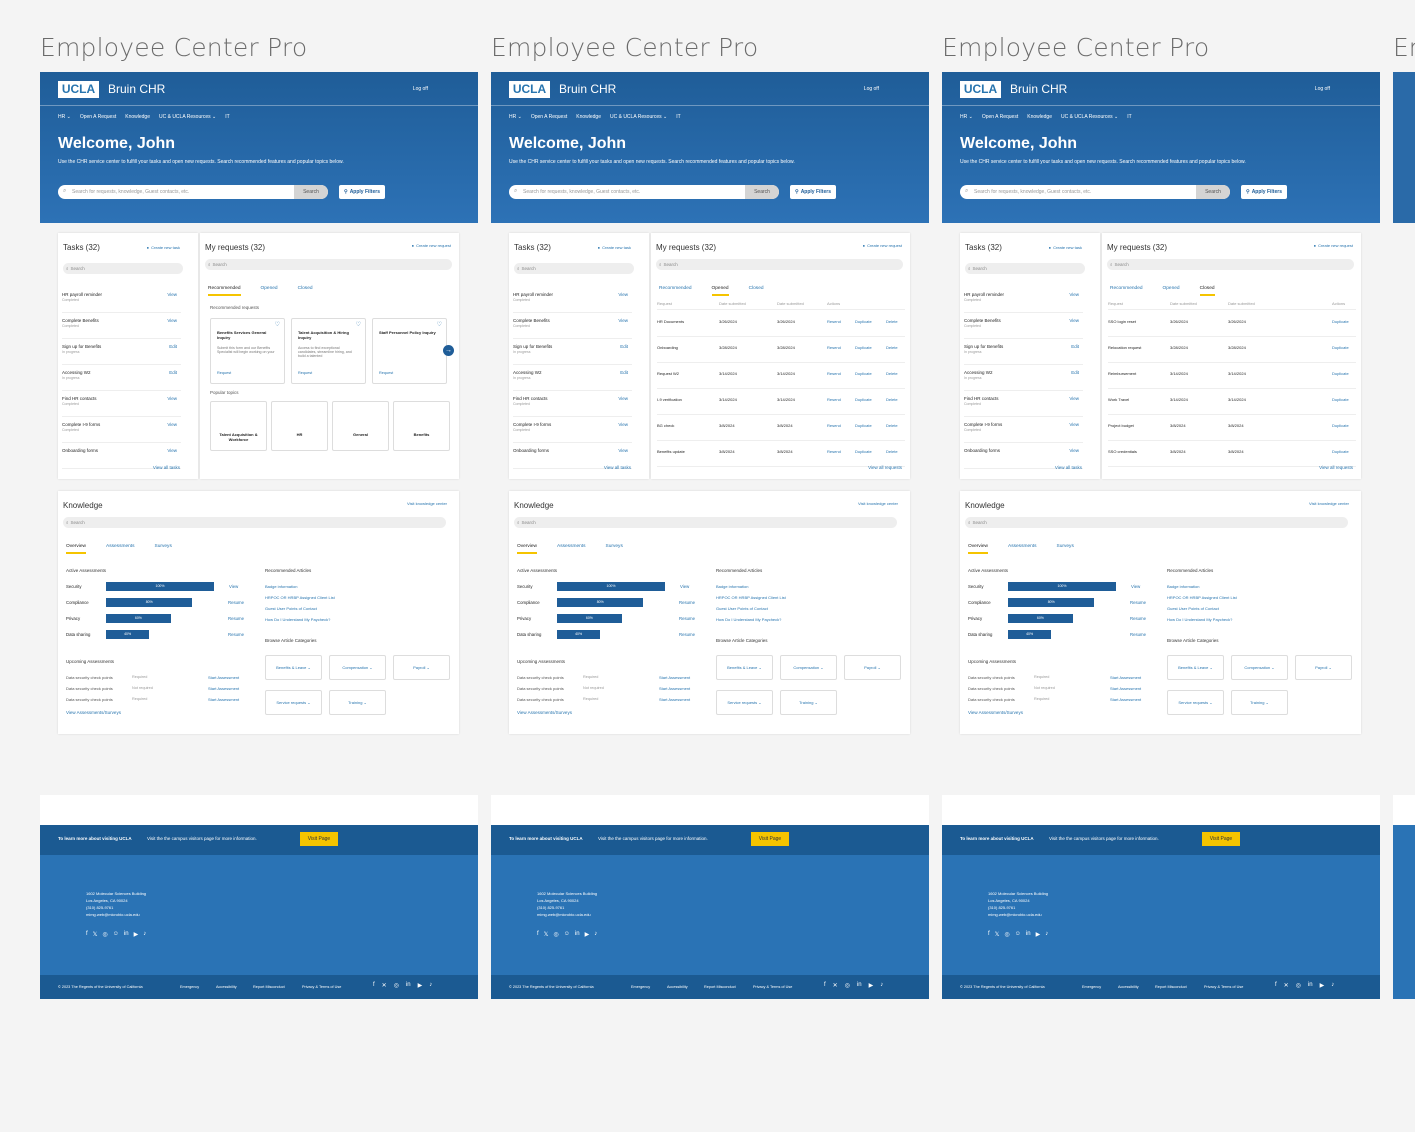 This screenshot has width=1415, height=1132. I want to click on category-button: Service requests ⌄, so click(744, 702).